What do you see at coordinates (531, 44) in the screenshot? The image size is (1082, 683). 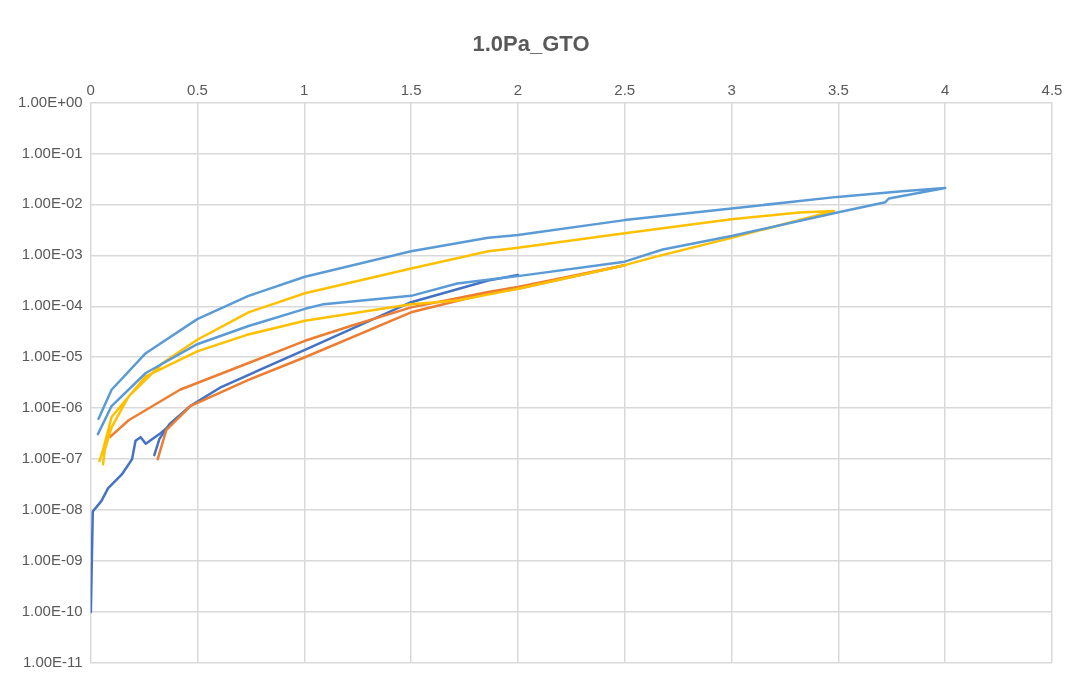 I see `chart-title: 1.0Pa_GTO` at bounding box center [531, 44].